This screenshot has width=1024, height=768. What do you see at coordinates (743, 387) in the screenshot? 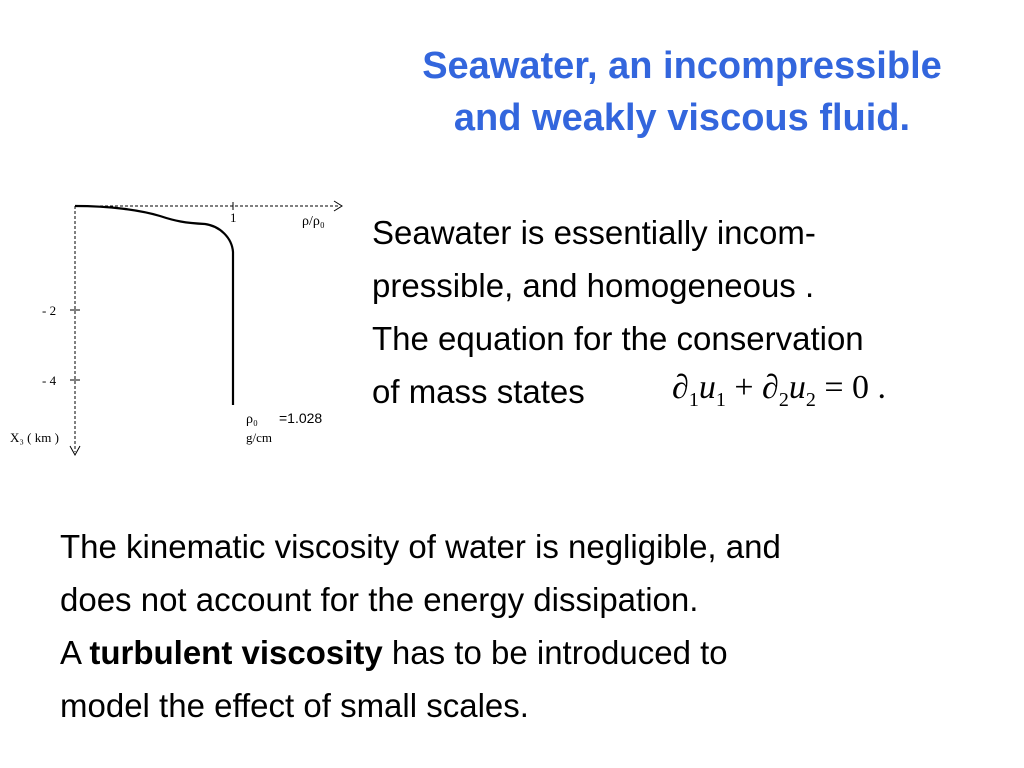
I see `plus-sign: +` at bounding box center [743, 387].